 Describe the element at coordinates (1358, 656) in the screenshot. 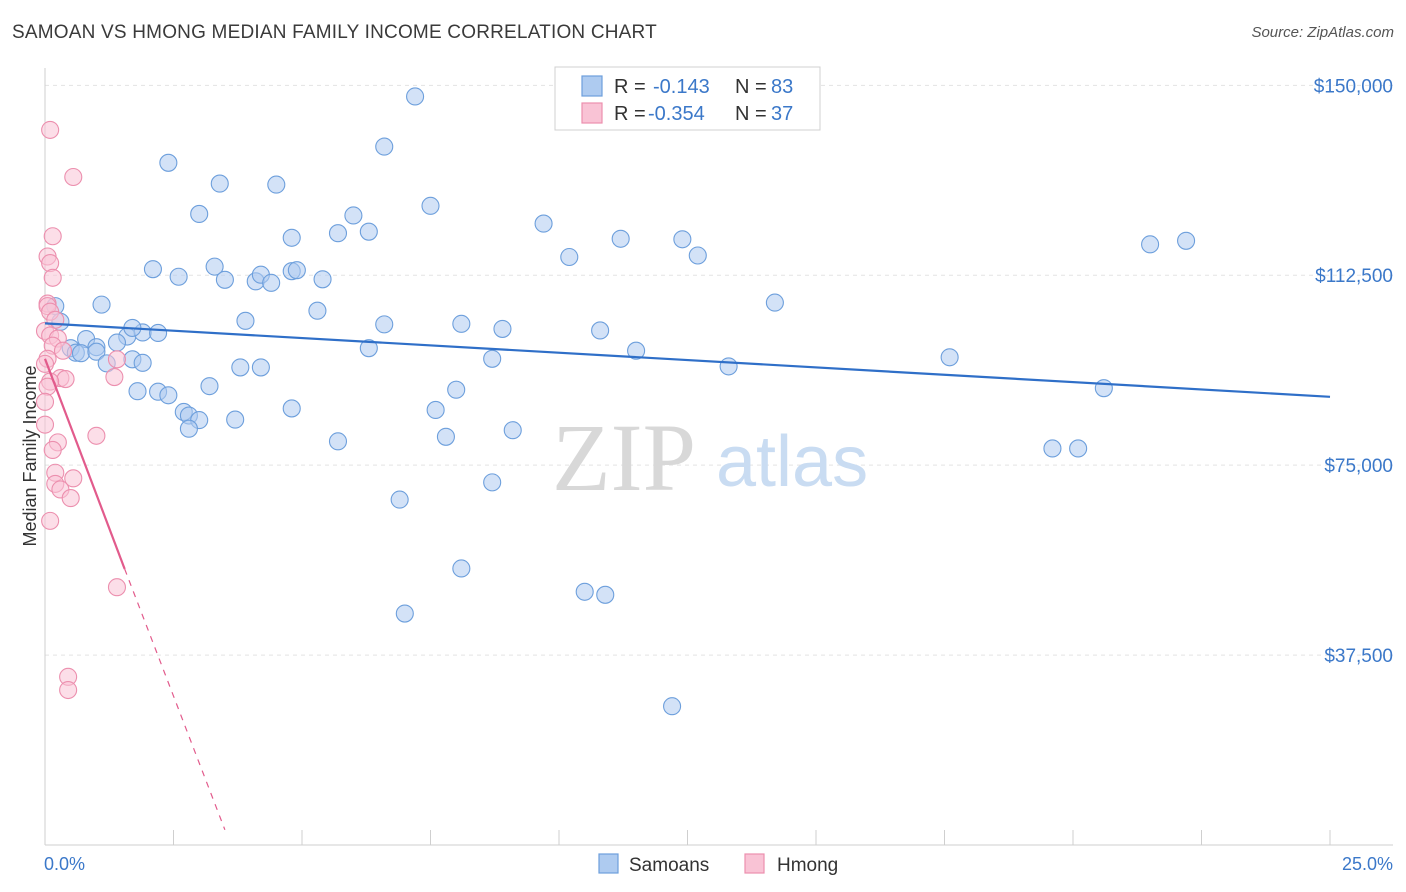

I see `y-tick-label: $37,500` at that location.